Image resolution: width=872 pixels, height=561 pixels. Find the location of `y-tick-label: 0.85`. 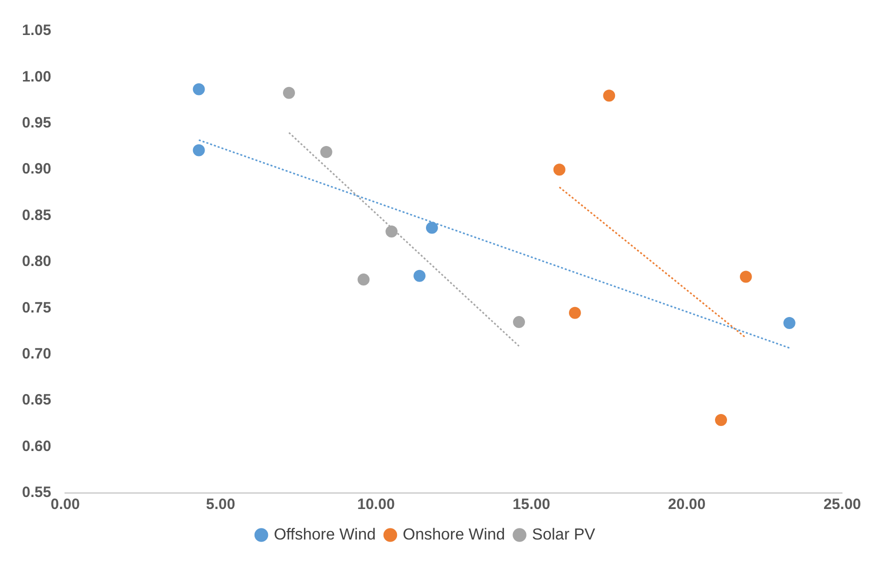

y-tick-label: 0.85 is located at coordinates (37, 215).